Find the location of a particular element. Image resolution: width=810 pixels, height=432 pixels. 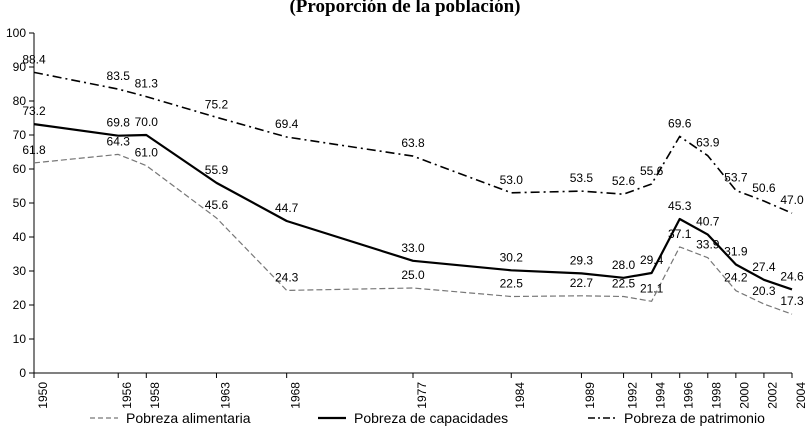

legend-swatch-dashed is located at coordinates (104, 418).